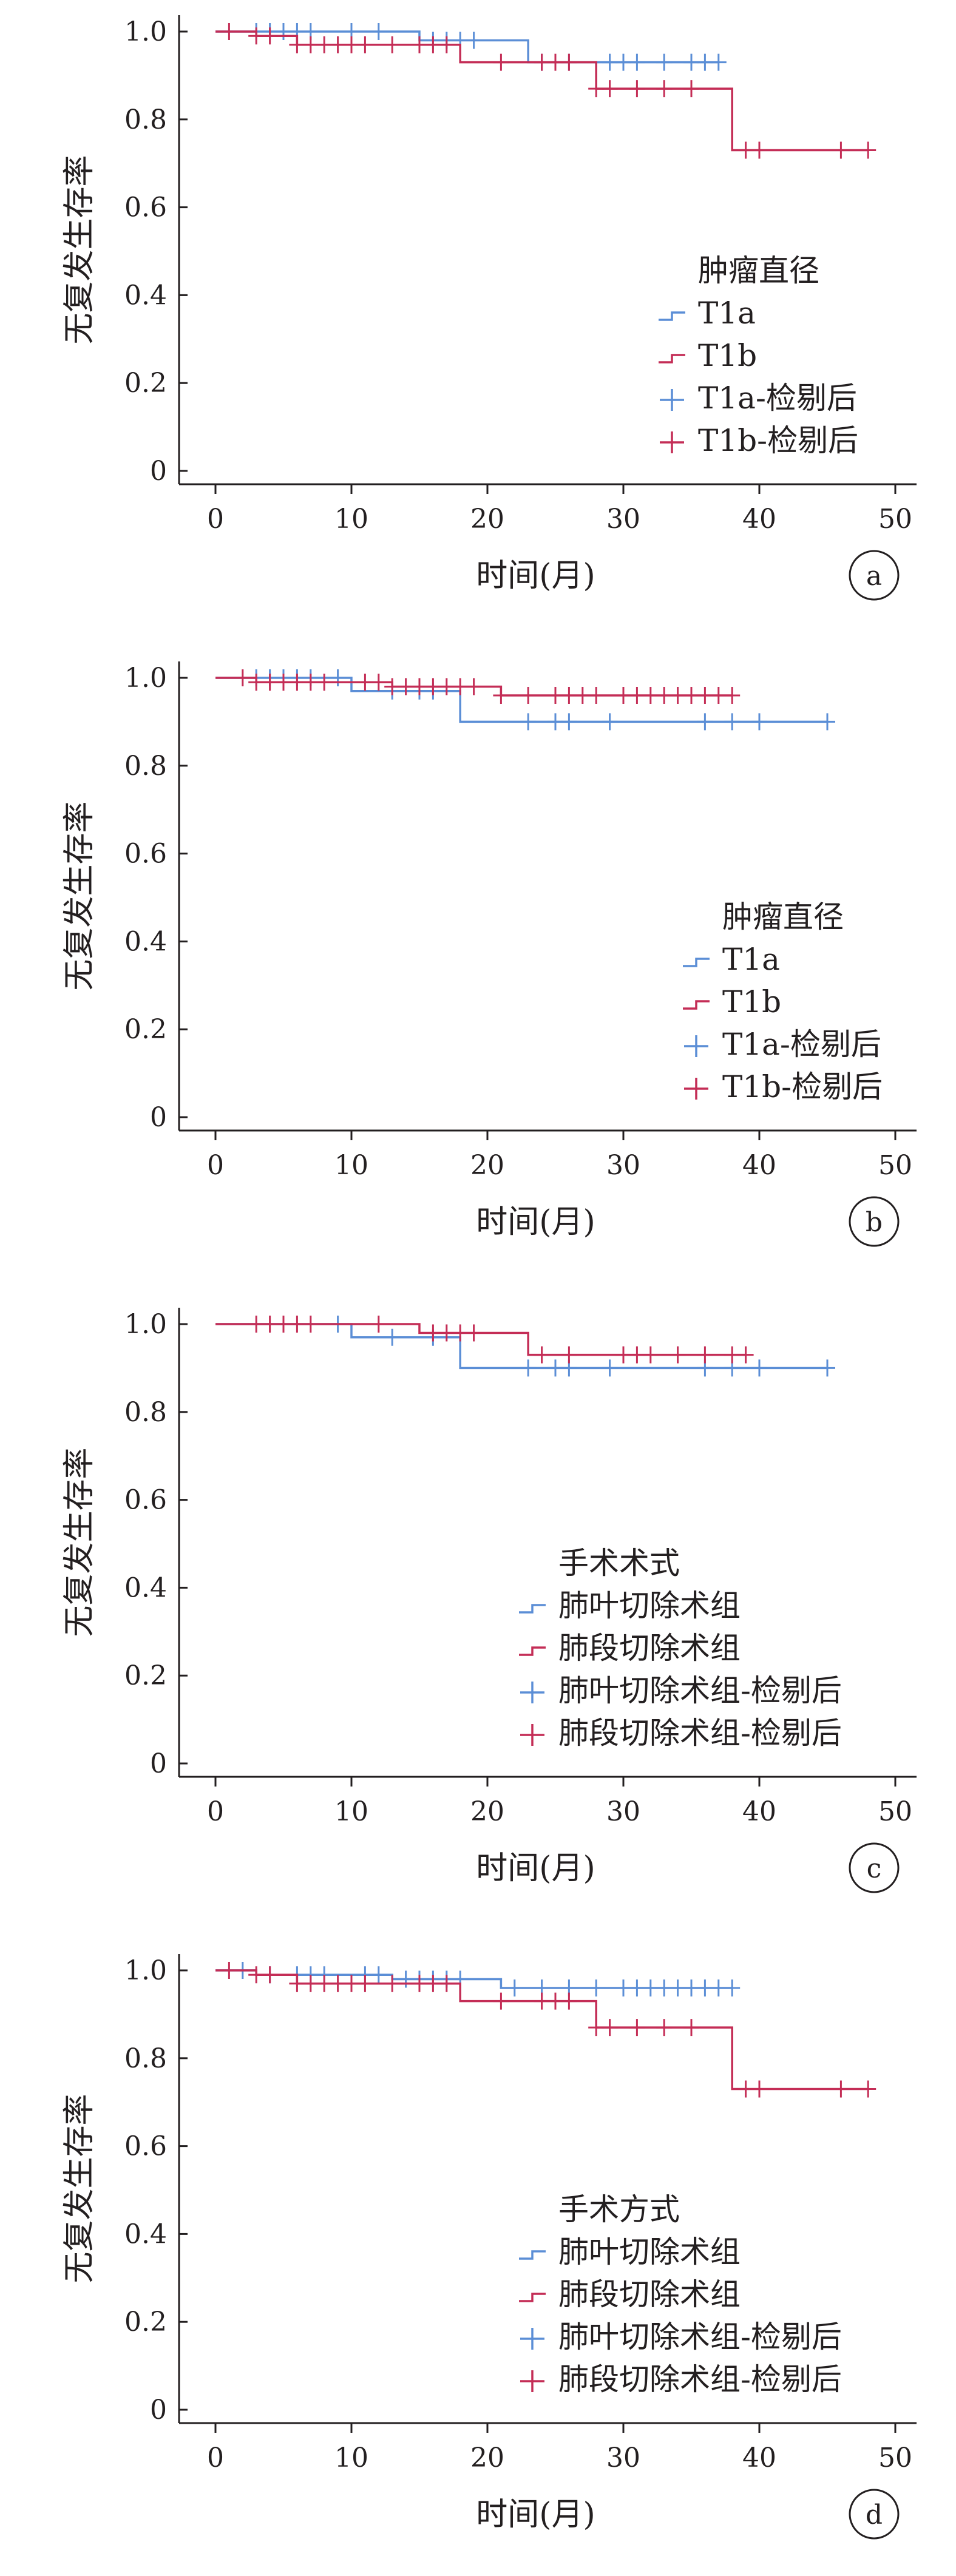 The width and height of the screenshot is (956, 2576). What do you see at coordinates (145, 1970) in the screenshot?
I see `y-tick-label: 1.0` at bounding box center [145, 1970].